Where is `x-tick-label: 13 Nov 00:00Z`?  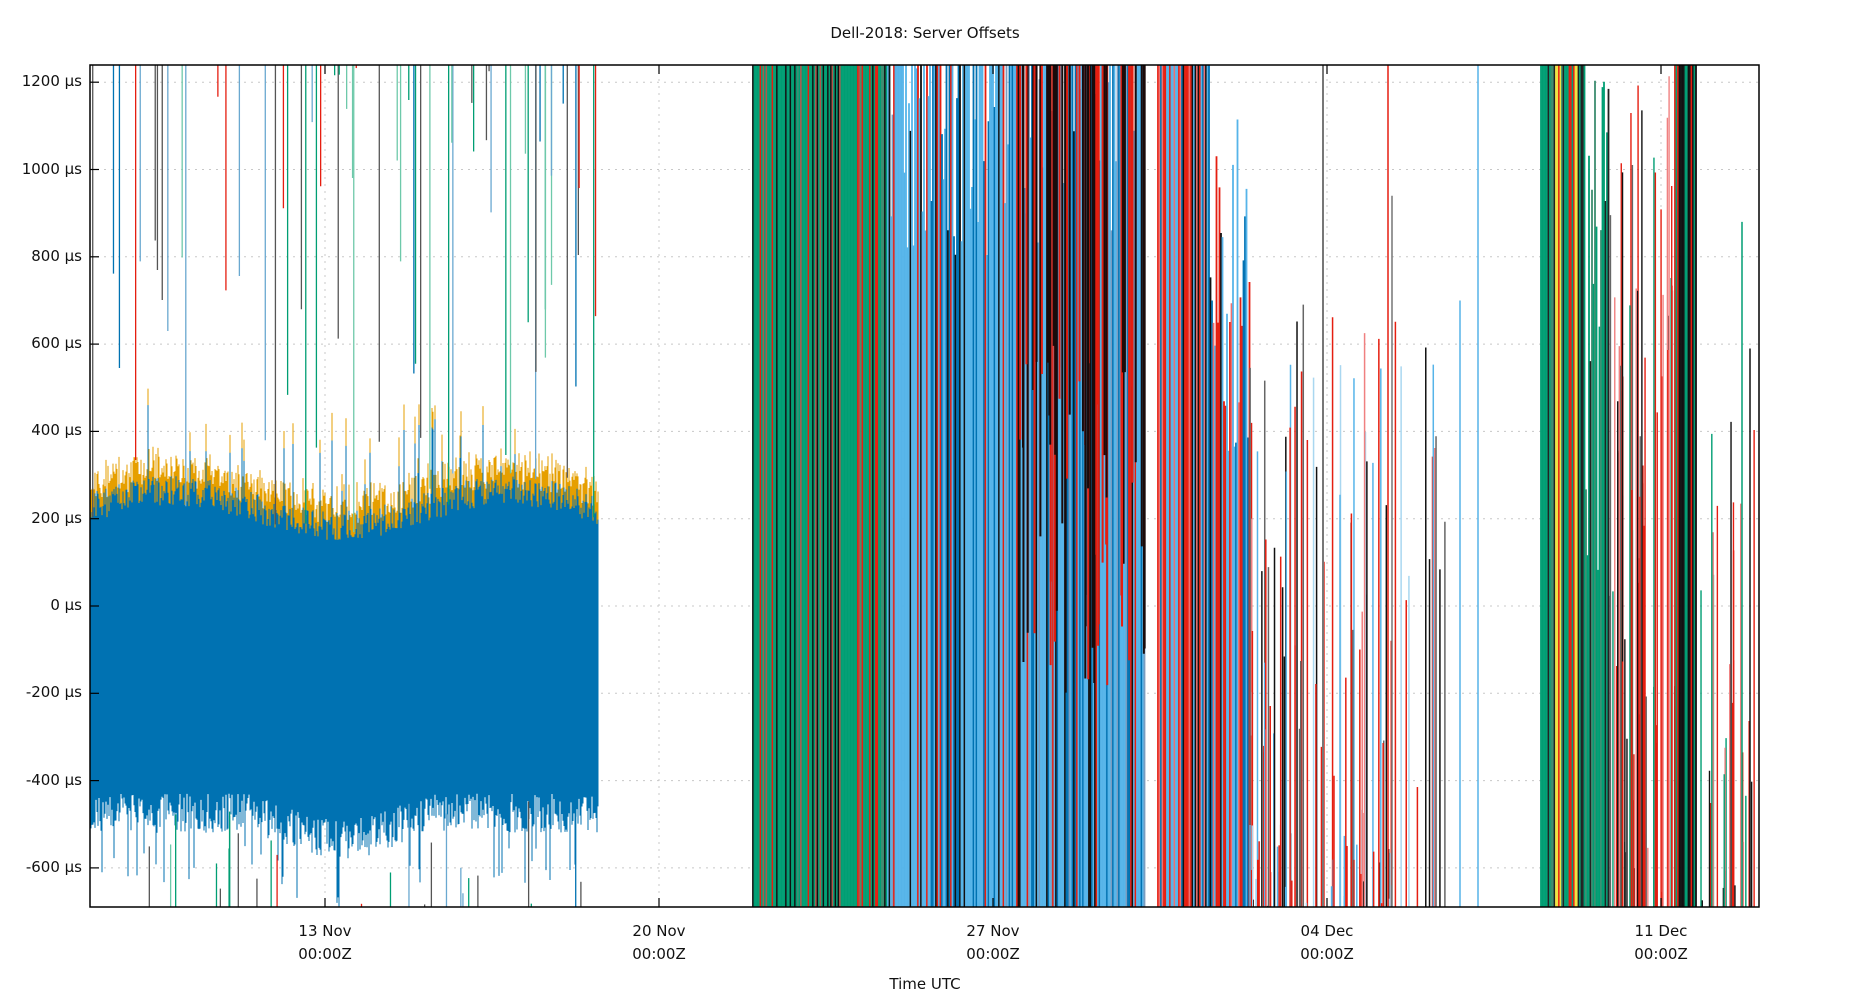 x-tick-label: 13 Nov 00:00Z is located at coordinates (325, 943).